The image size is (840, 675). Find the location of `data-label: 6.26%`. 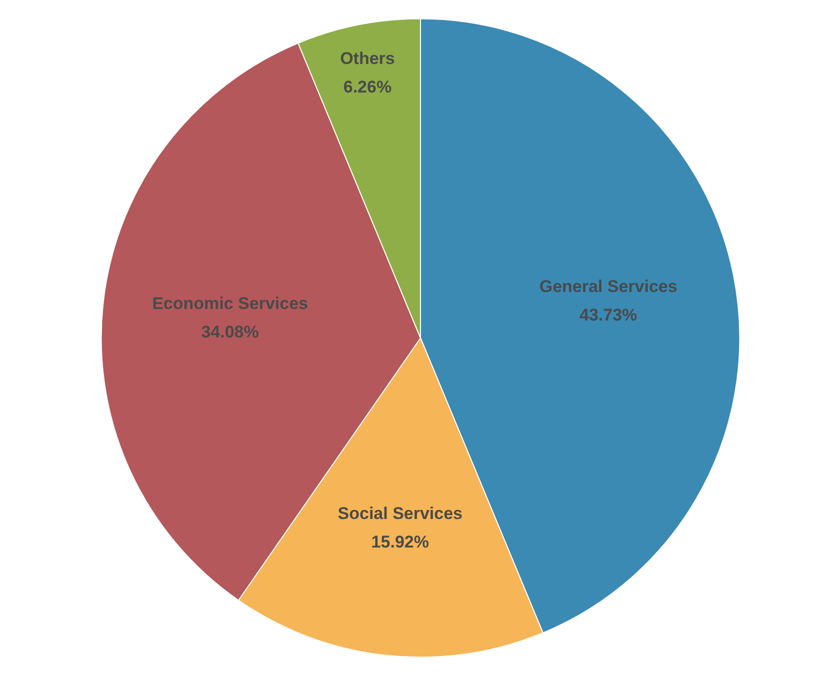

data-label: 6.26% is located at coordinates (367, 87).